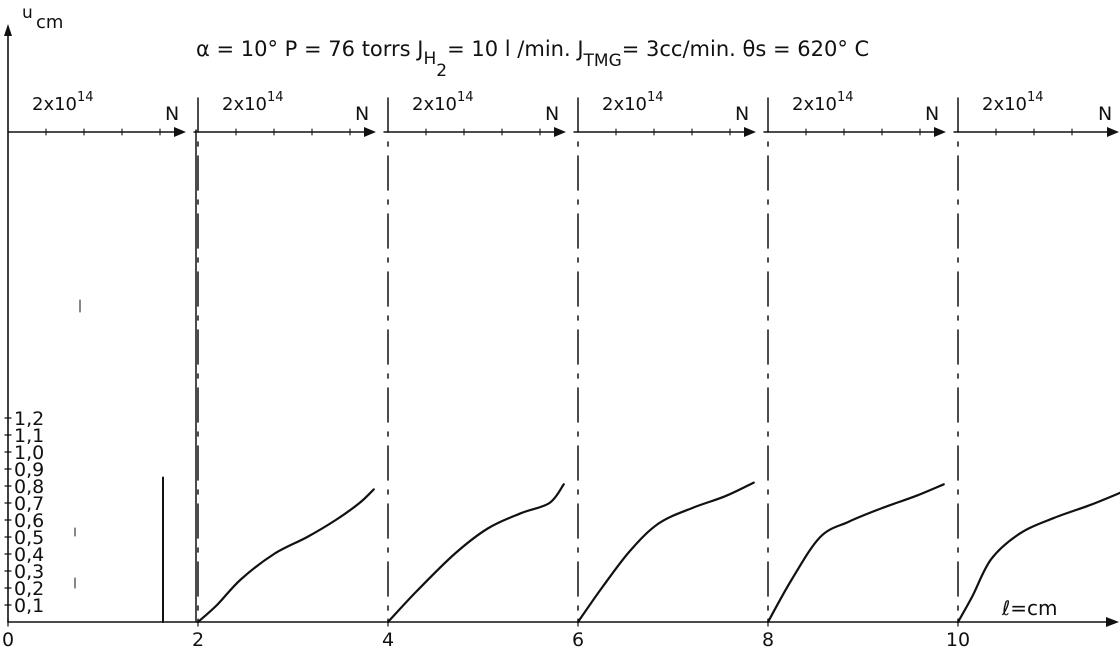 Image resolution: width=1120 pixels, height=648 pixels. I want to click on y-tick-label: 1,1, so click(29, 436).